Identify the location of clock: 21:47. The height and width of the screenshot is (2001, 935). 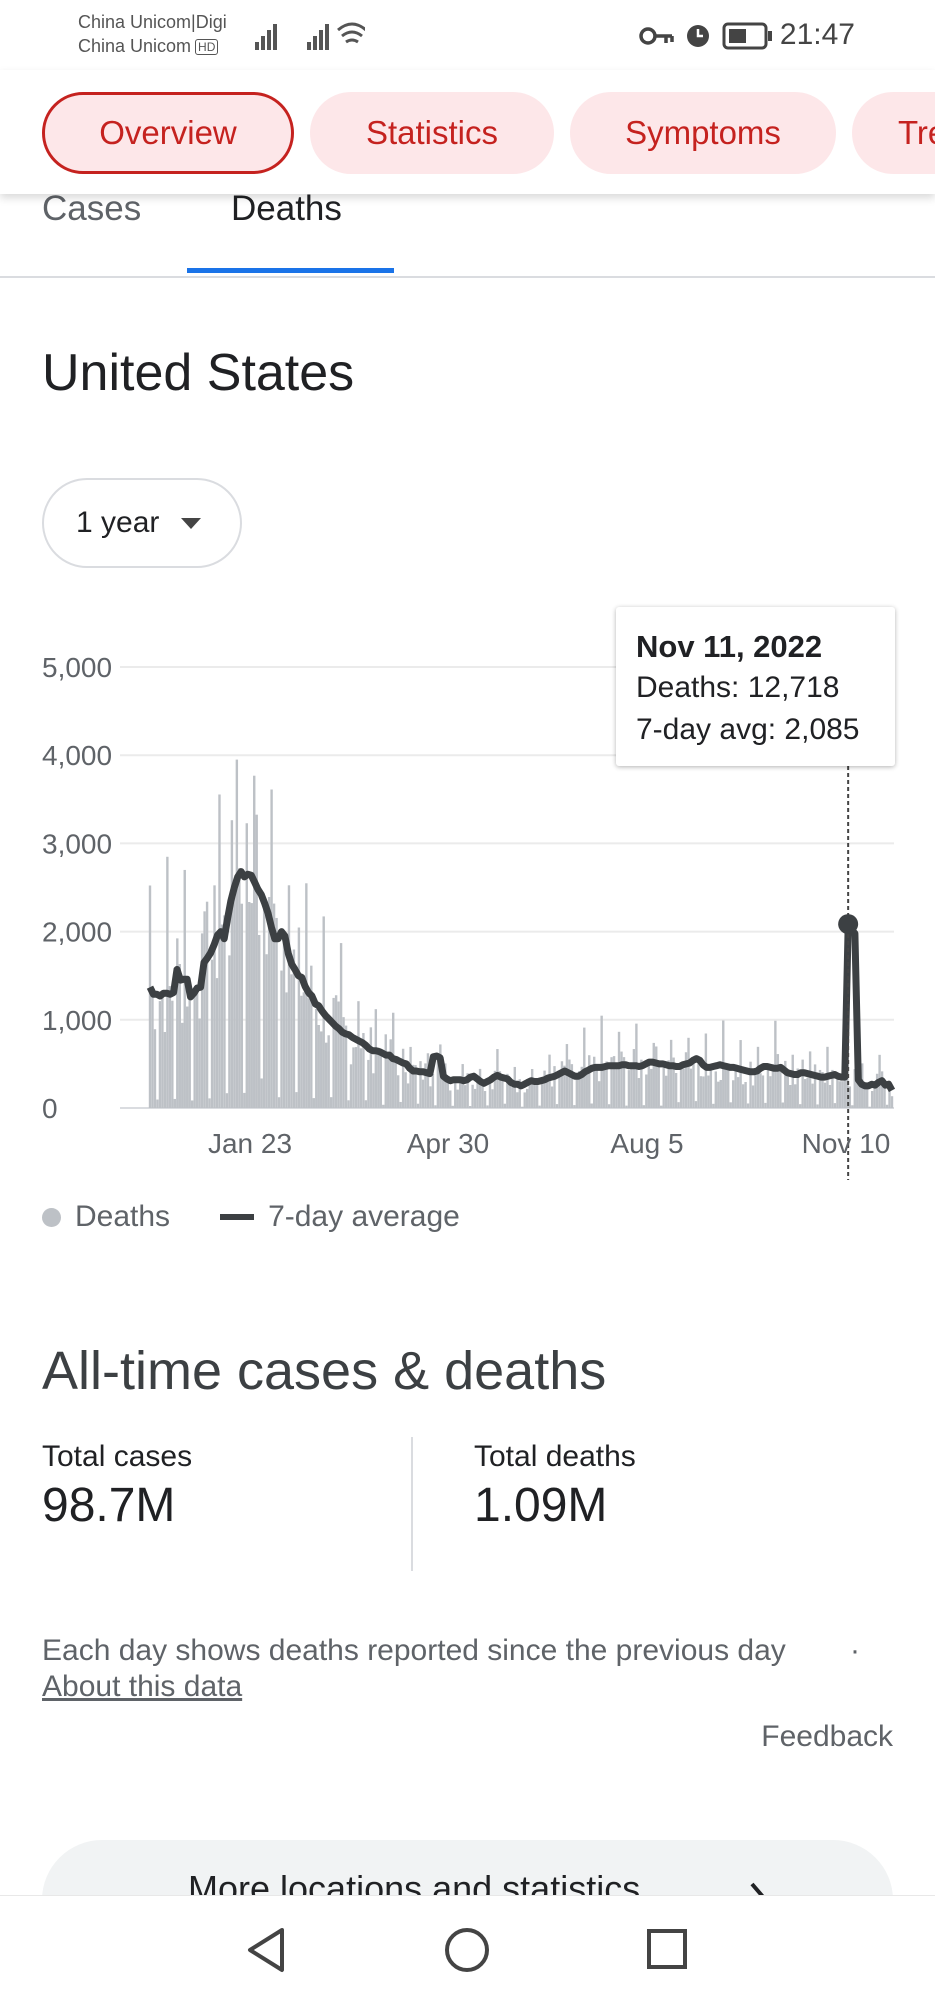
(817, 34).